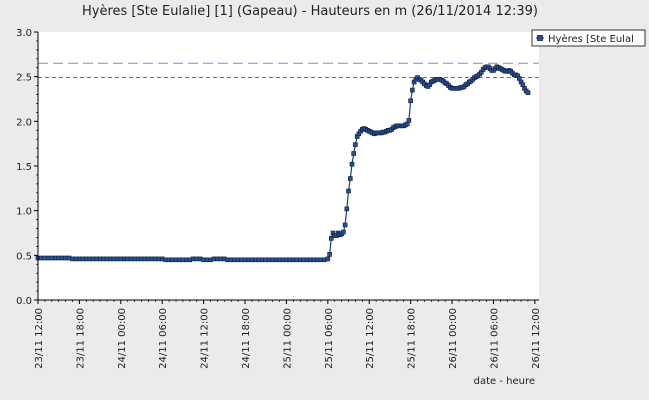 This screenshot has height=400, width=649. I want to click on x-axis-label: date - heure, so click(504, 381).